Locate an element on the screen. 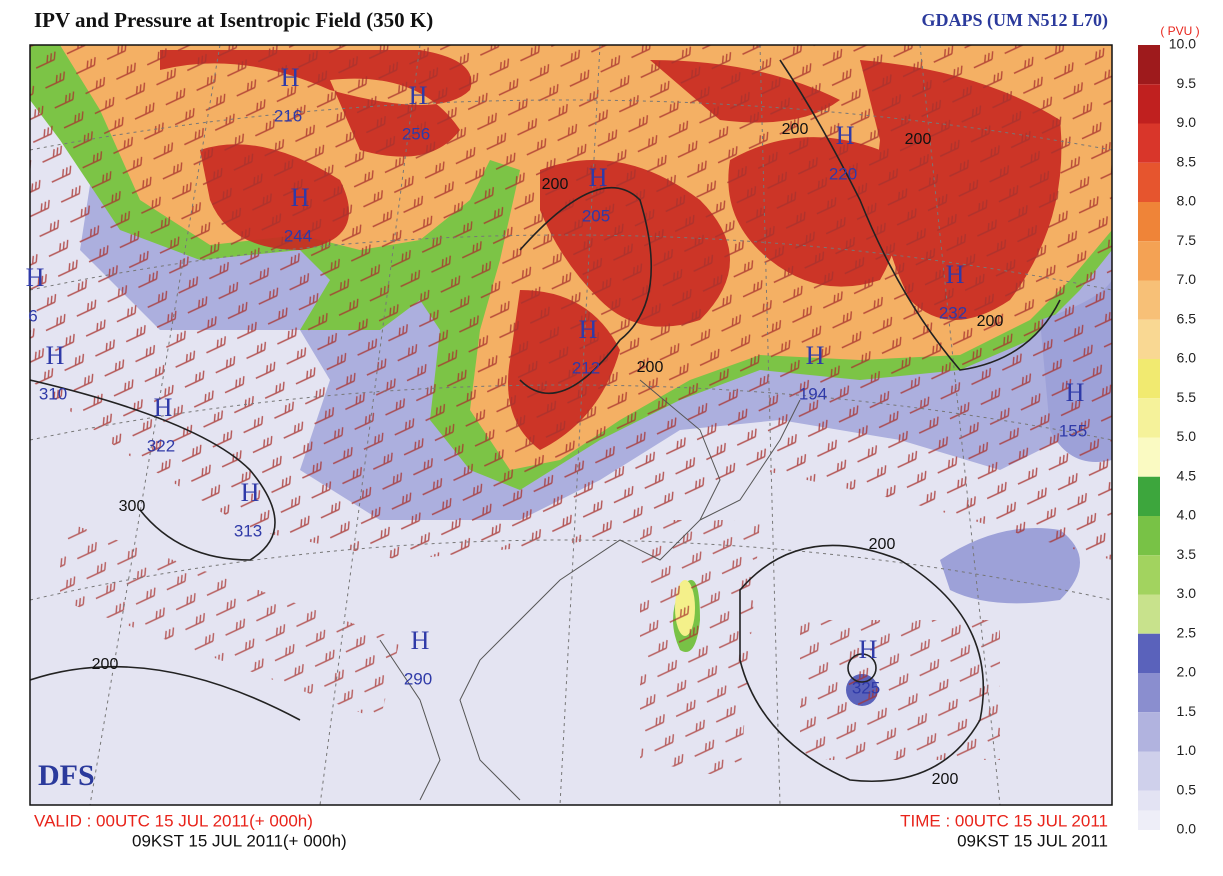 Image resolution: width=1223 pixels, height=876 pixels. colorbar-label: 6.5 is located at coordinates (1187, 318).